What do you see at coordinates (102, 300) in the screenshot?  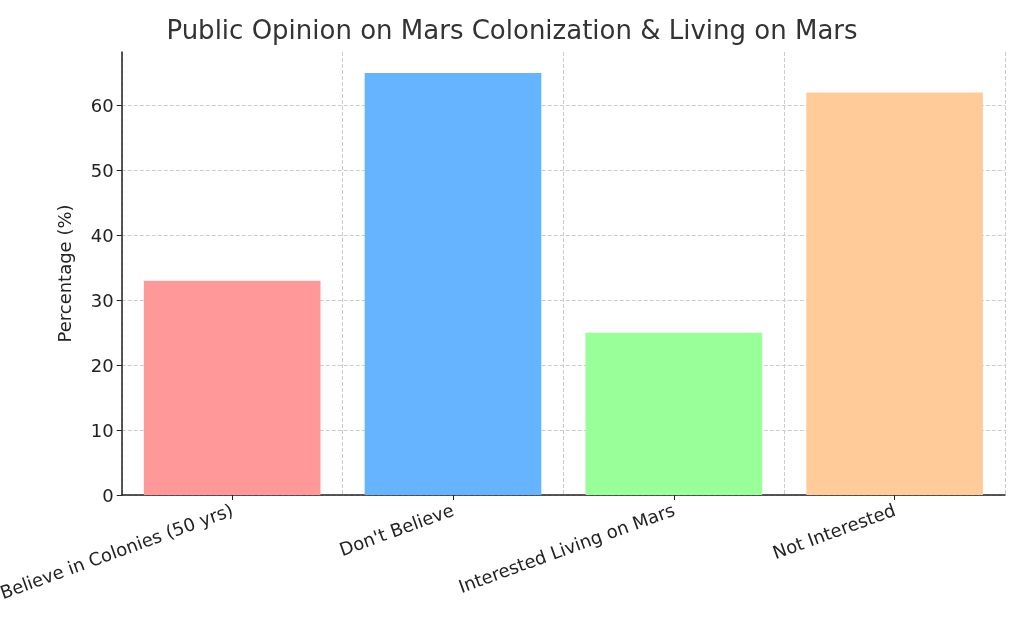 I see `y-tick-label: 30` at bounding box center [102, 300].